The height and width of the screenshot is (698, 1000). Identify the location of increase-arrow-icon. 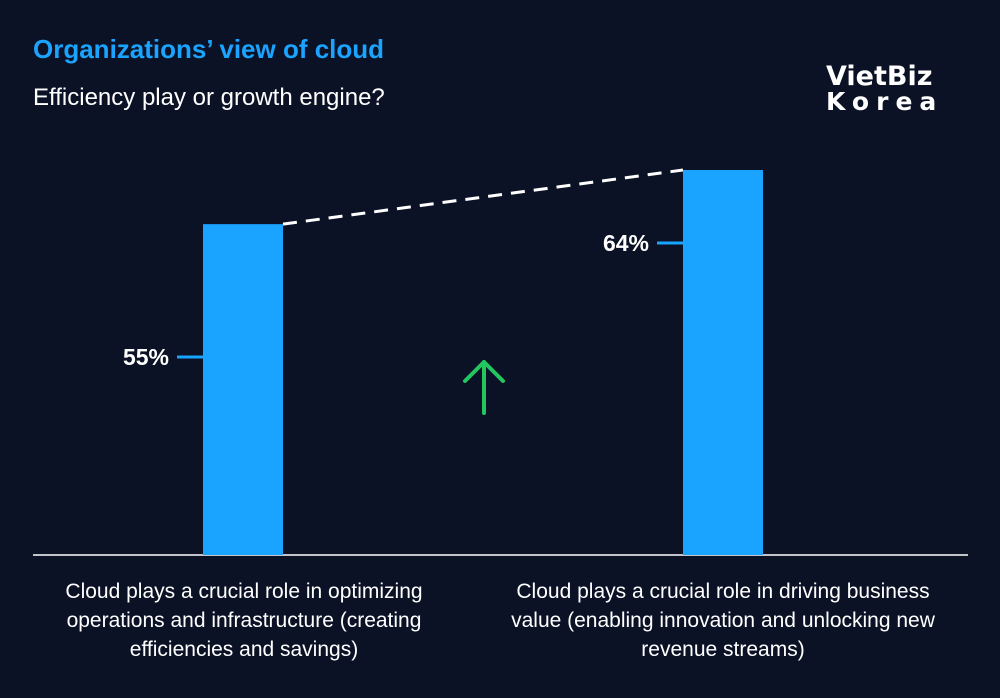
(484, 387).